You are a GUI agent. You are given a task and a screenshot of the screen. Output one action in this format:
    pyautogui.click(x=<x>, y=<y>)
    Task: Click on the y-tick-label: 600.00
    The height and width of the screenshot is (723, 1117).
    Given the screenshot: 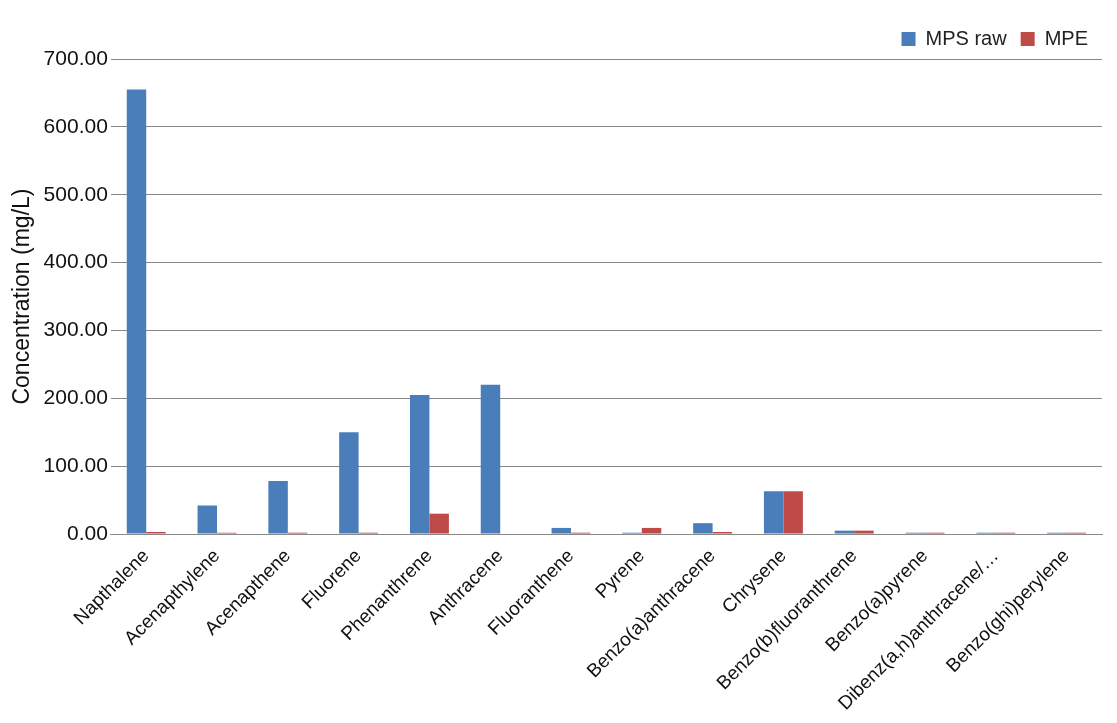 What is the action you would take?
    pyautogui.click(x=75, y=125)
    